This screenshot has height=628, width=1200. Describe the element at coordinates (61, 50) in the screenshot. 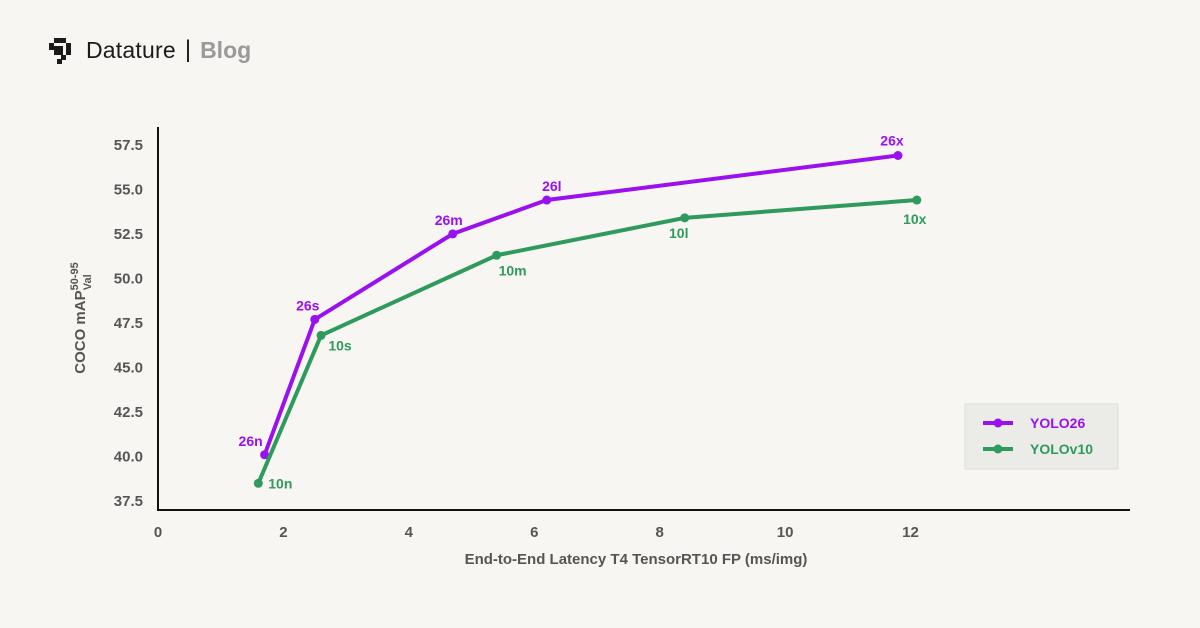

I see `datature-logo-icon` at that location.